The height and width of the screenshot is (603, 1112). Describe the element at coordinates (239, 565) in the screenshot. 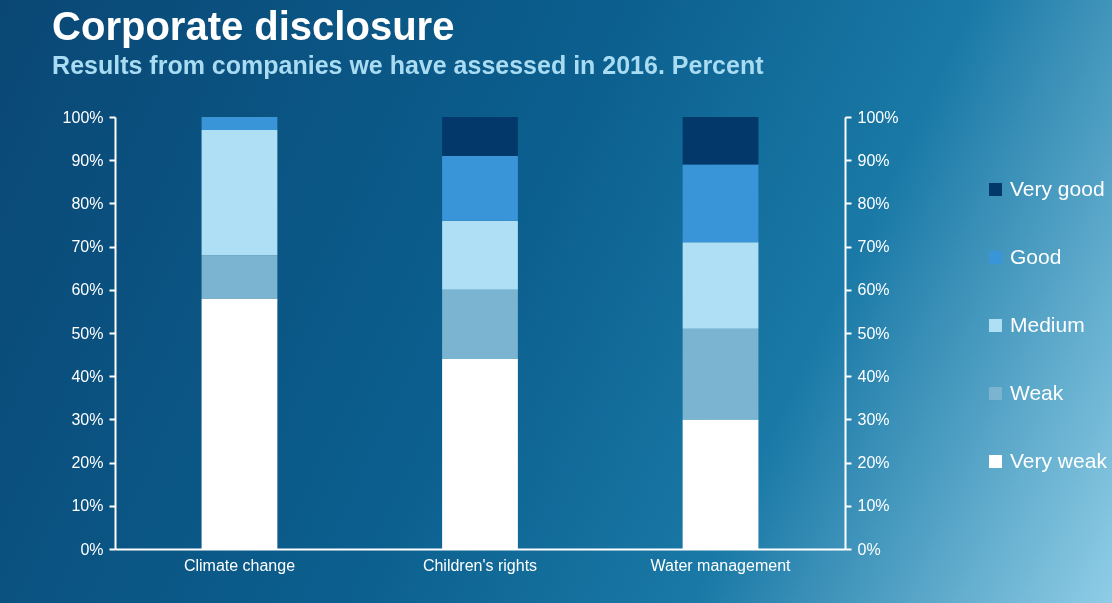

I see `x-tick-label: Climate change` at that location.